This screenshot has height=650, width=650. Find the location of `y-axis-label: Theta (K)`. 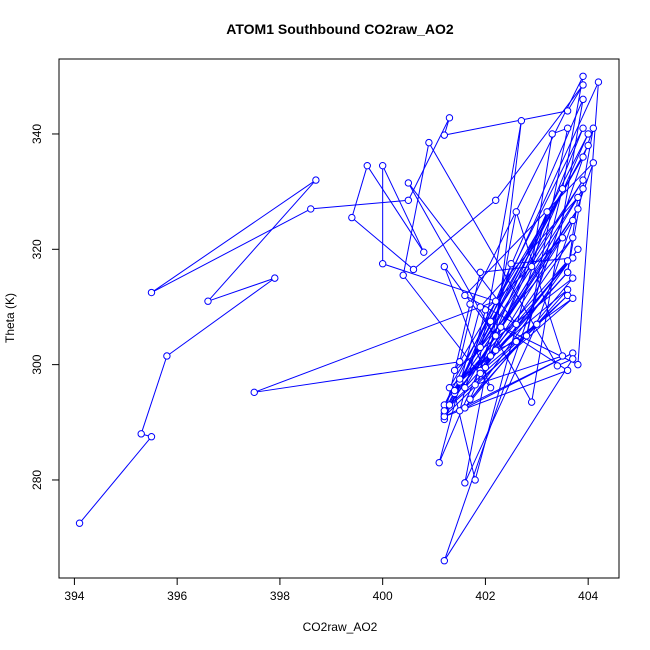

y-axis-label: Theta (K) is located at coordinates (10, 318).